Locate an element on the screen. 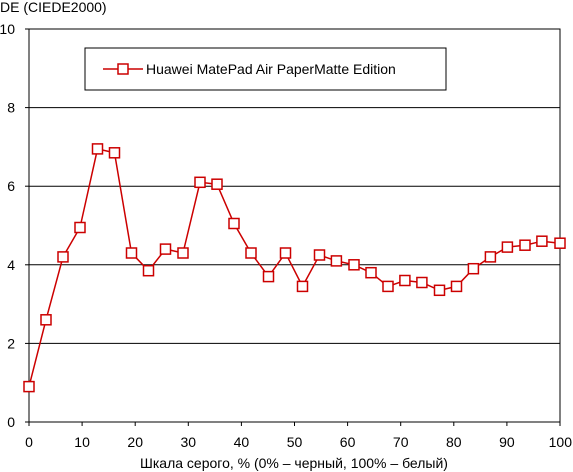 The width and height of the screenshot is (573, 472). legend: Huawei MatePad Air PaperMatte Edition is located at coordinates (265, 69).